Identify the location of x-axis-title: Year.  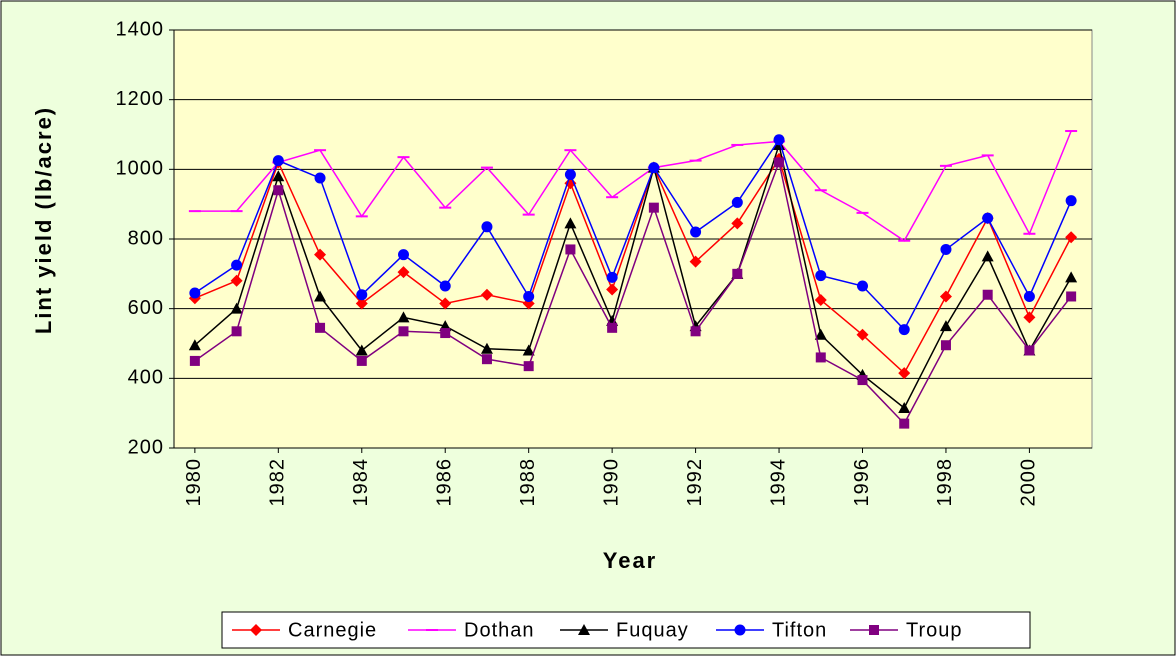
(630, 560).